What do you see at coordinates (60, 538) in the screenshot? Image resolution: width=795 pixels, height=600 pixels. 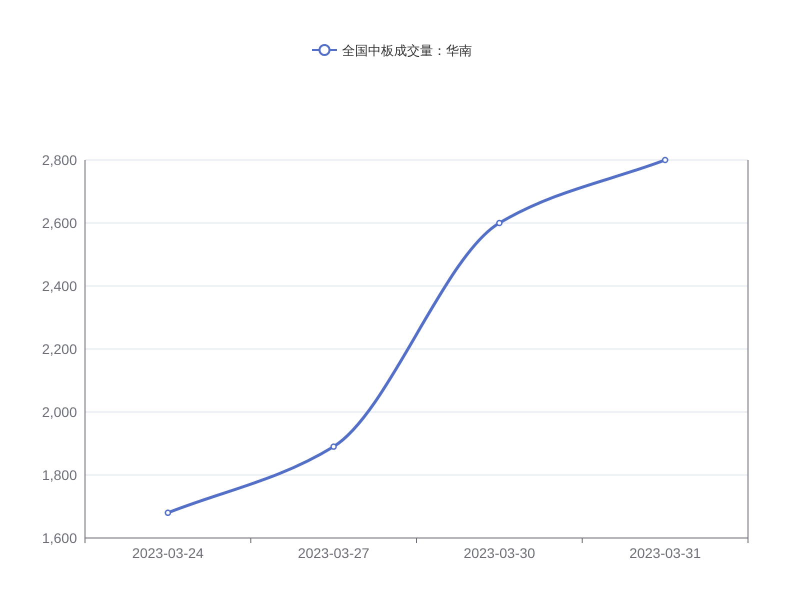 I see `y-tick-label: 1,600` at bounding box center [60, 538].